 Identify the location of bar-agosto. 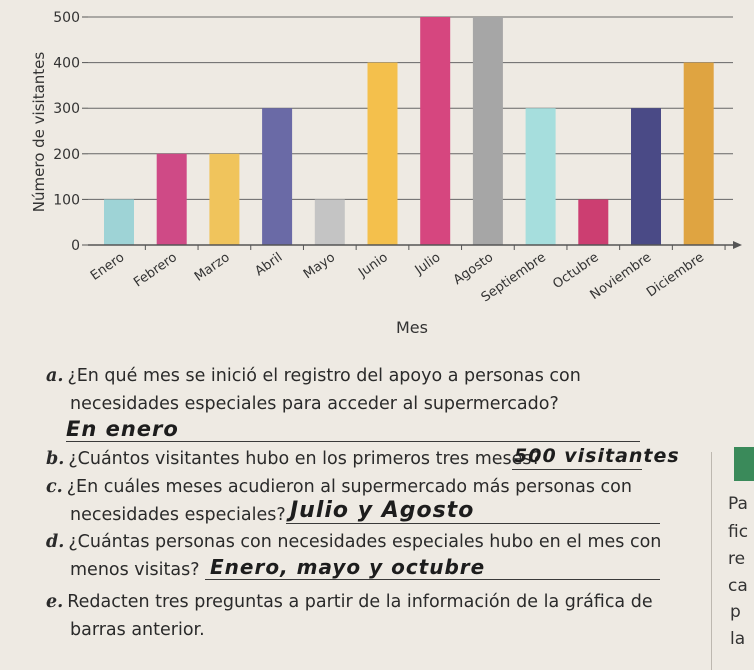
(487, 131).